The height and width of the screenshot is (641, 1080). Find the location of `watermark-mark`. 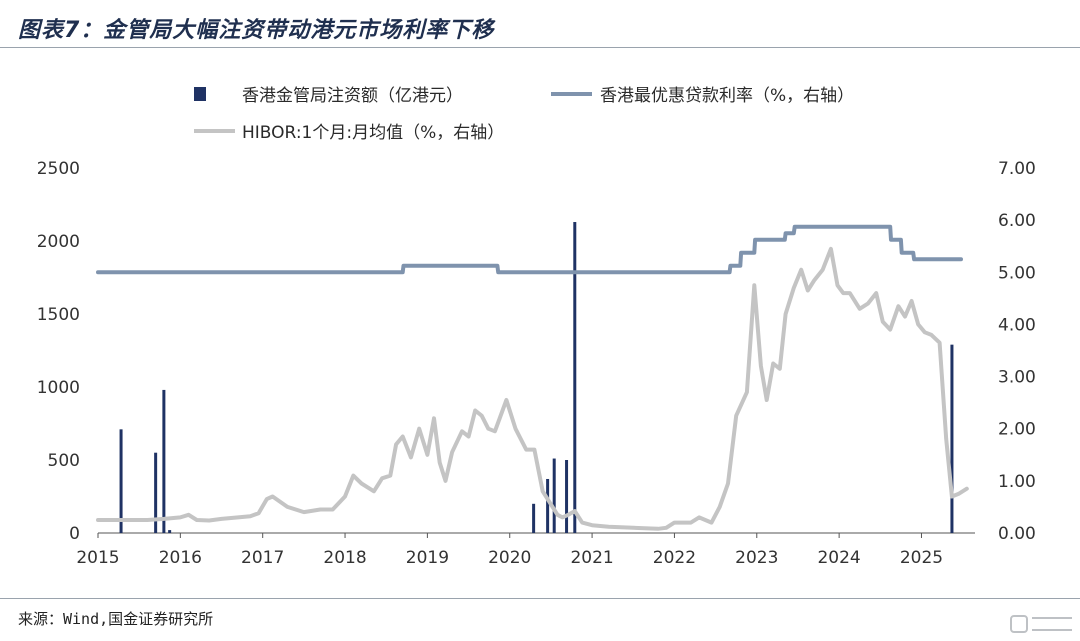

watermark-mark is located at coordinates (1052, 624).